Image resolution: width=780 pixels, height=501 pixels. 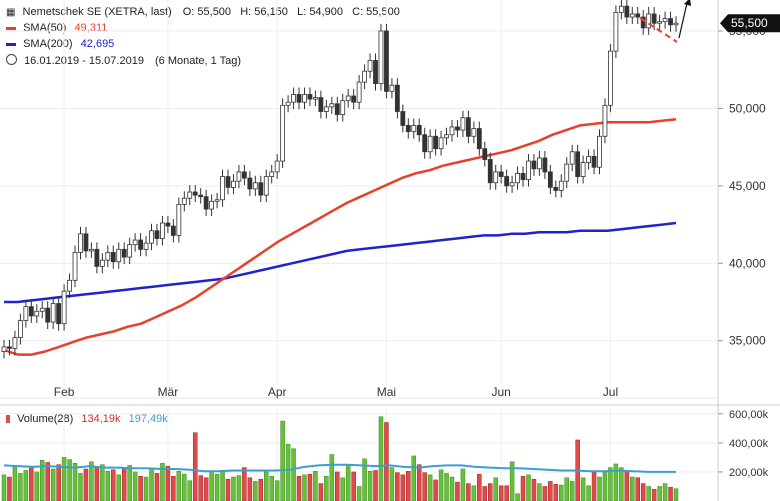 I want to click on price-tick-label: 35,000, so click(x=747, y=341).